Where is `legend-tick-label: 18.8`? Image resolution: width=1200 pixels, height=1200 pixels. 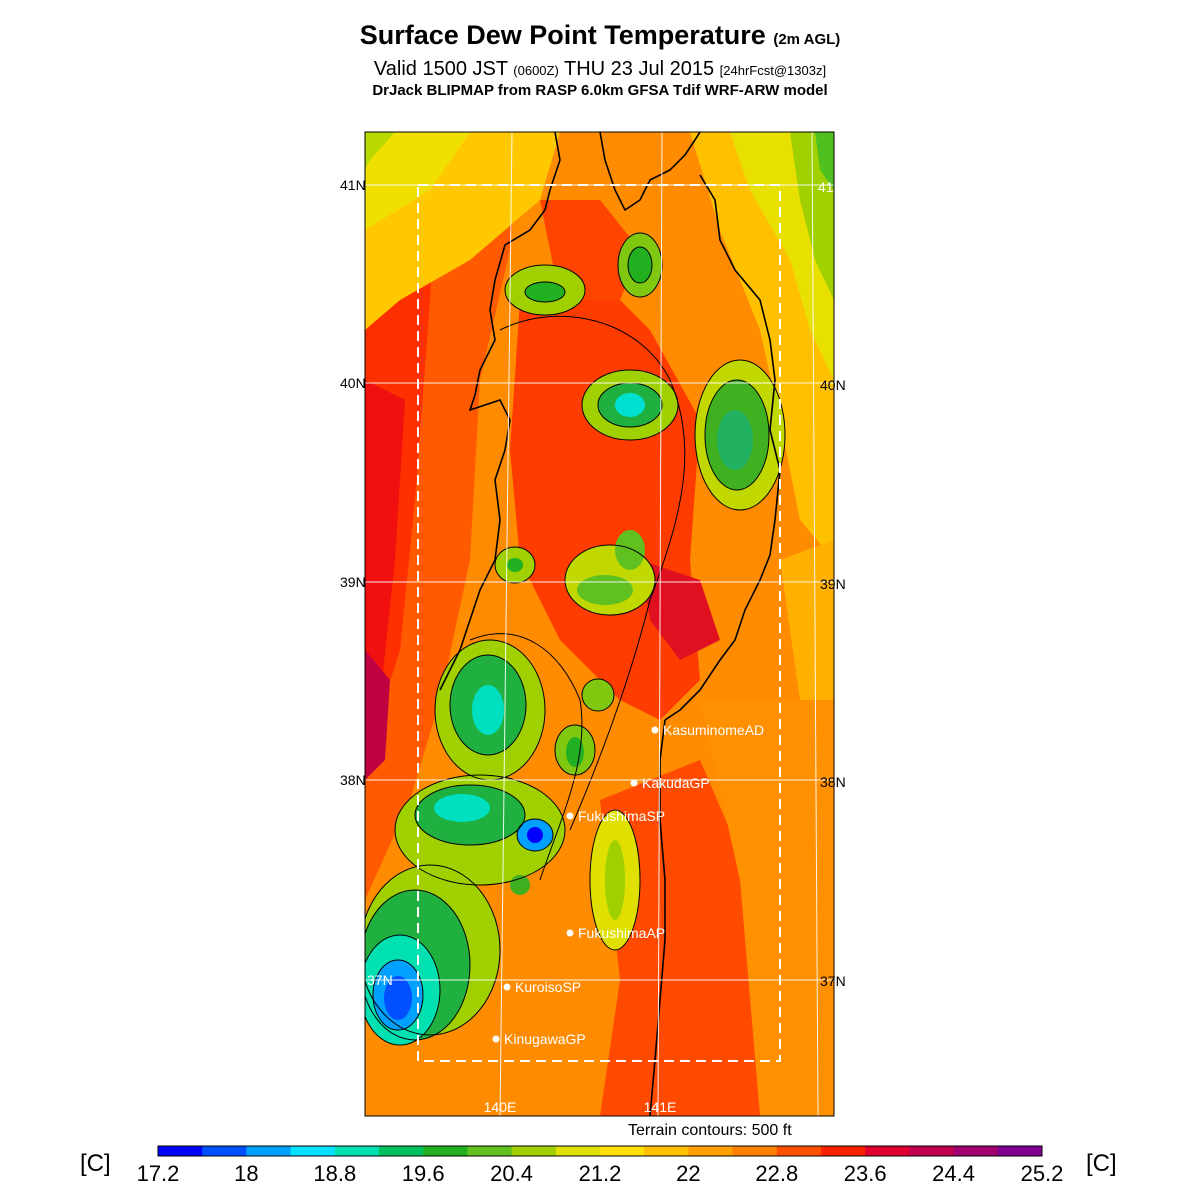
legend-tick-label: 18.8 is located at coordinates (335, 1173).